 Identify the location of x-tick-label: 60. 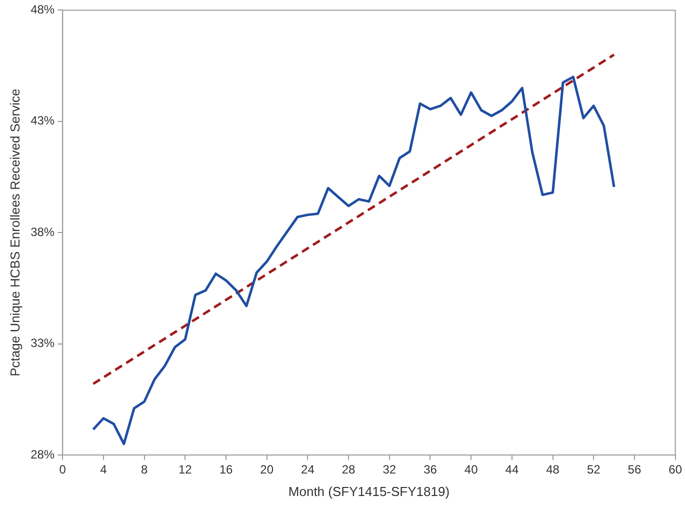
(675, 469).